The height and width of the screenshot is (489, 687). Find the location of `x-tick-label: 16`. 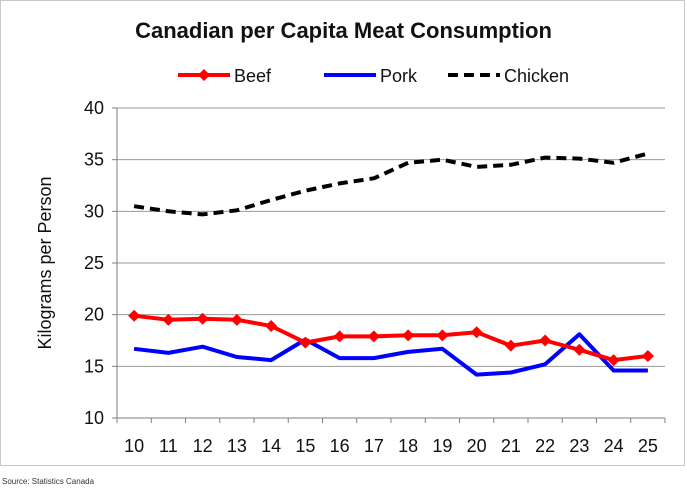

x-tick-label: 16 is located at coordinates (340, 446).